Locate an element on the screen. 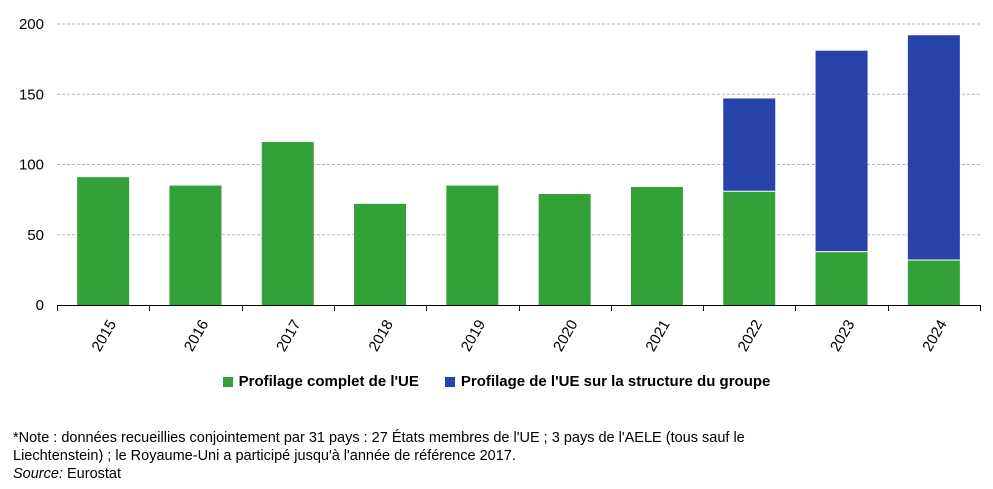  y-tick-label: 150 is located at coordinates (31, 94).